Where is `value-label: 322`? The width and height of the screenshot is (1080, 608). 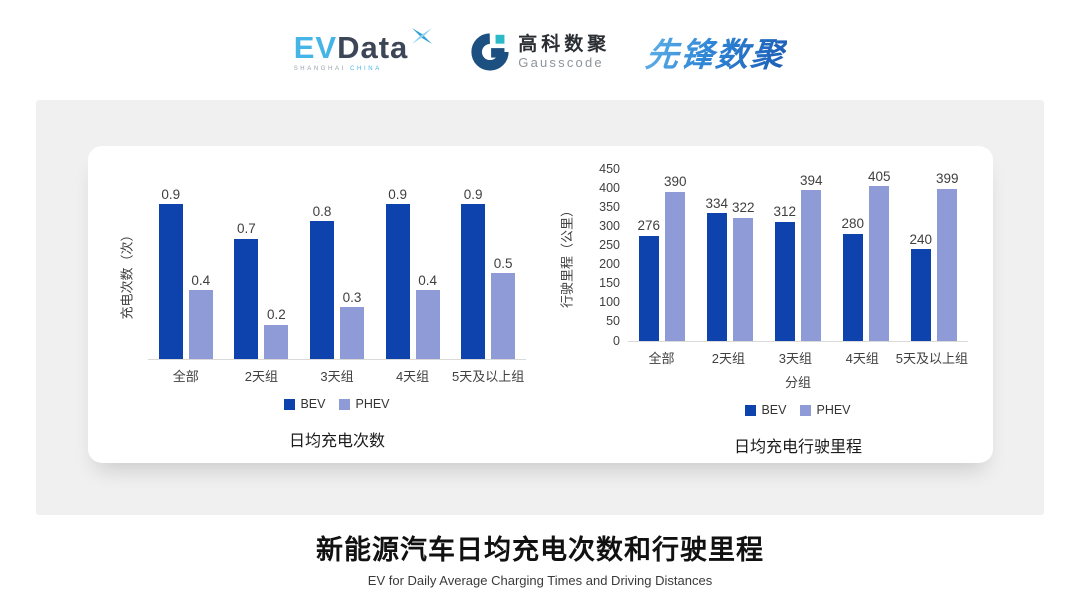 value-label: 322 is located at coordinates (743, 208).